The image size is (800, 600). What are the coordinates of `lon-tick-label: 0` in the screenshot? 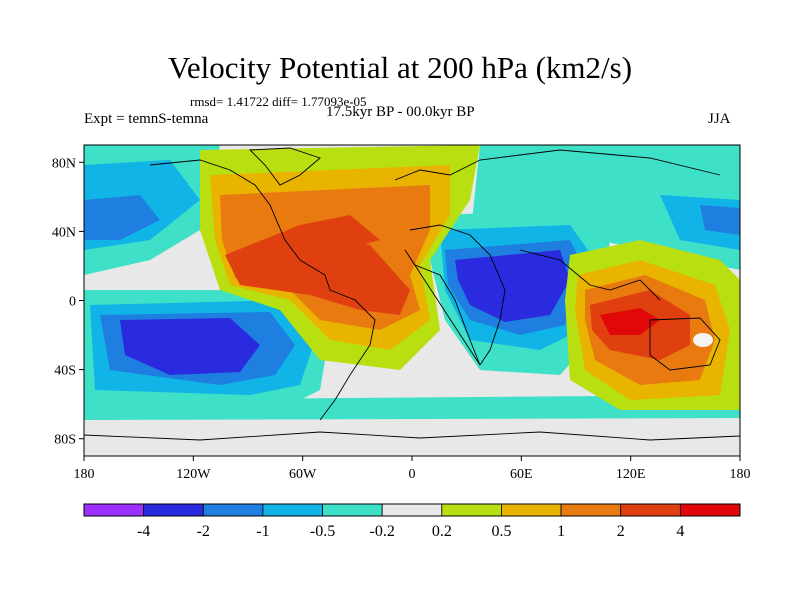 It's located at (412, 474).